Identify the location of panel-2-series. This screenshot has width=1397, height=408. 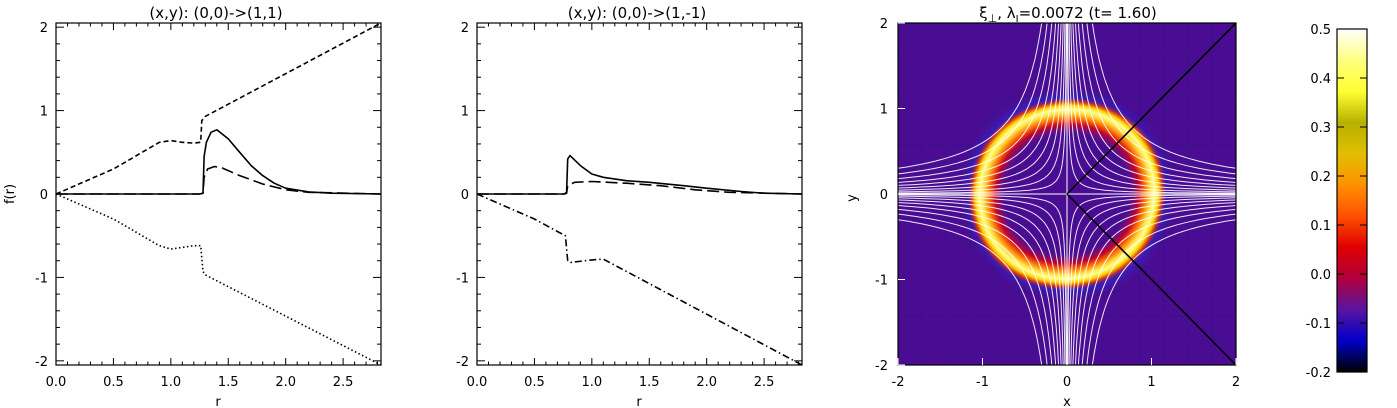
(639, 260).